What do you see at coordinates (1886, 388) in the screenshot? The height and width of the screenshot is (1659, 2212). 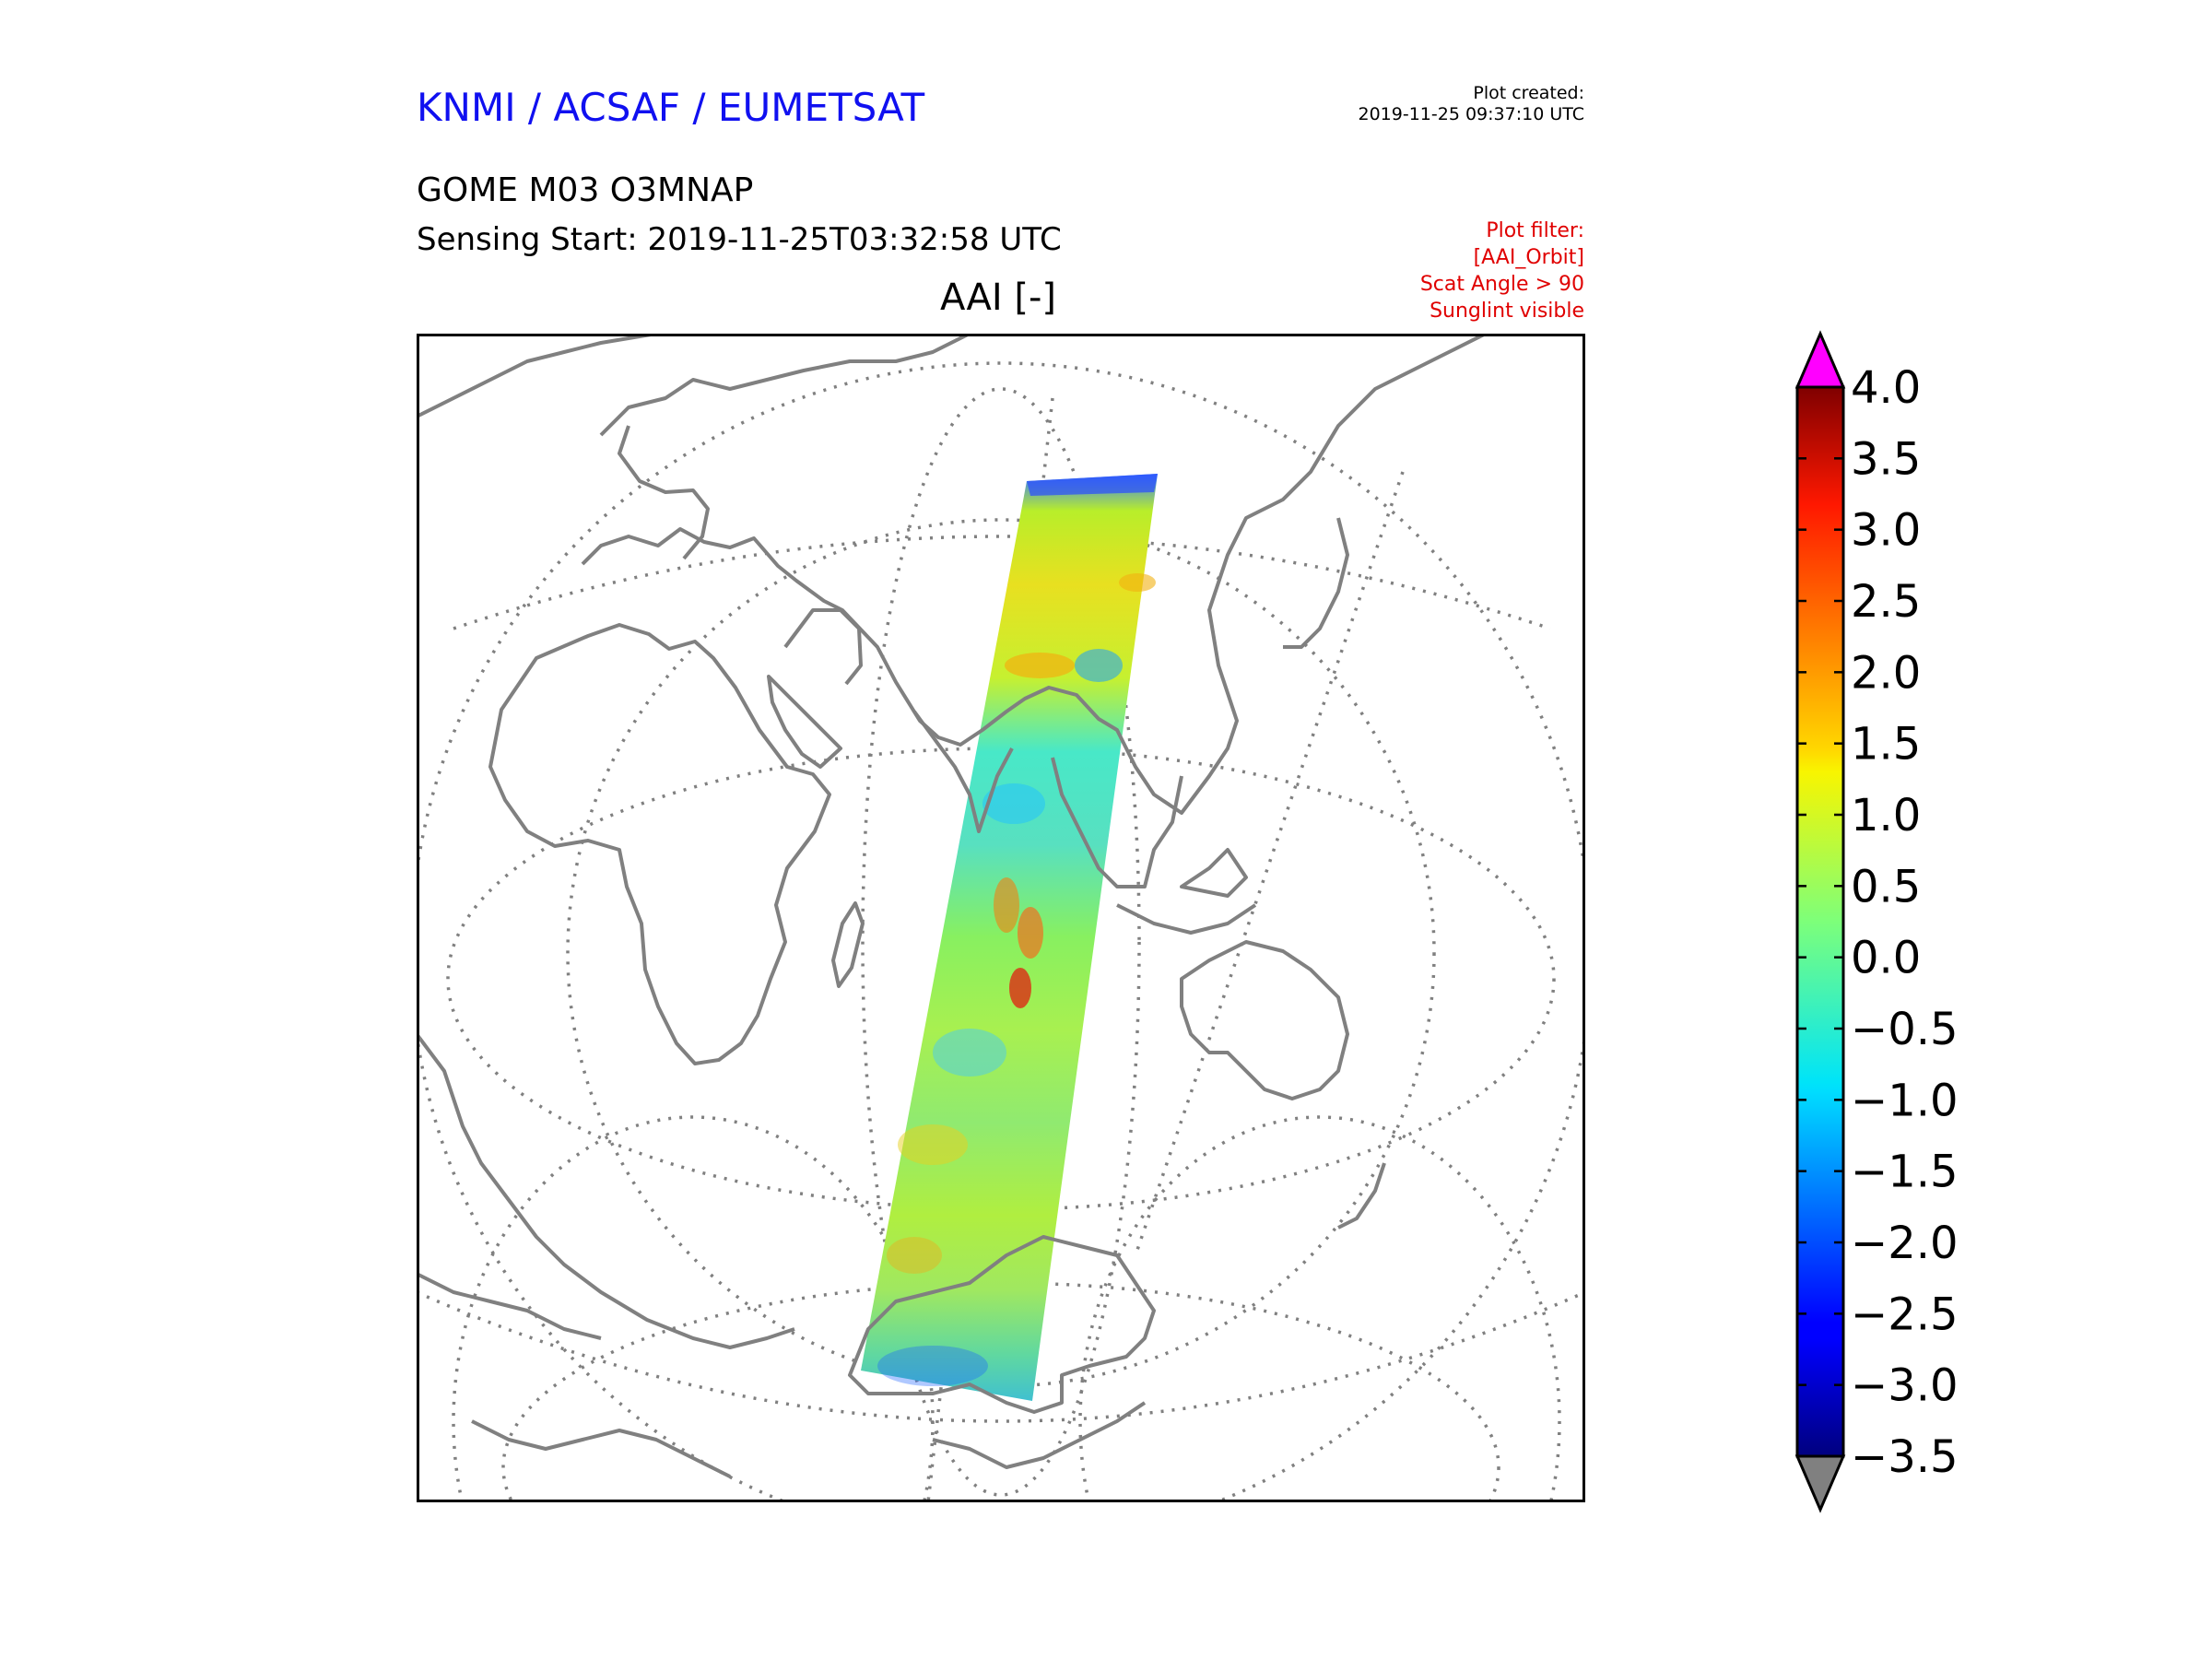 I see `colorbar-tick-label: 4.0` at bounding box center [1886, 388].